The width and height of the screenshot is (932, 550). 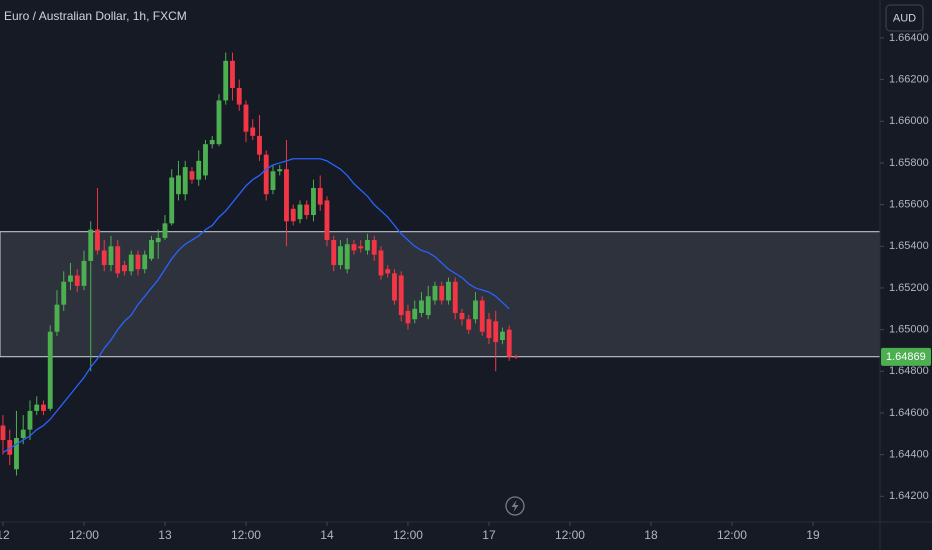 I want to click on y-tick-label: 1.65800, so click(x=909, y=163).